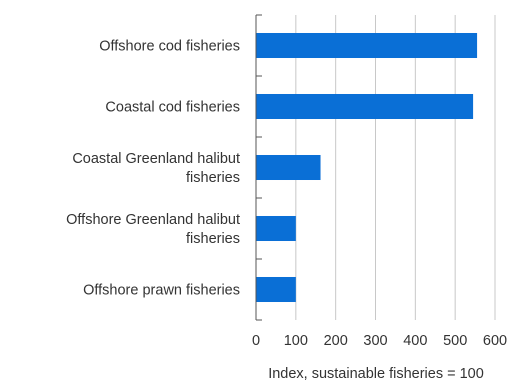 This screenshot has width=515, height=383. I want to click on x-tick-label: 200, so click(336, 341).